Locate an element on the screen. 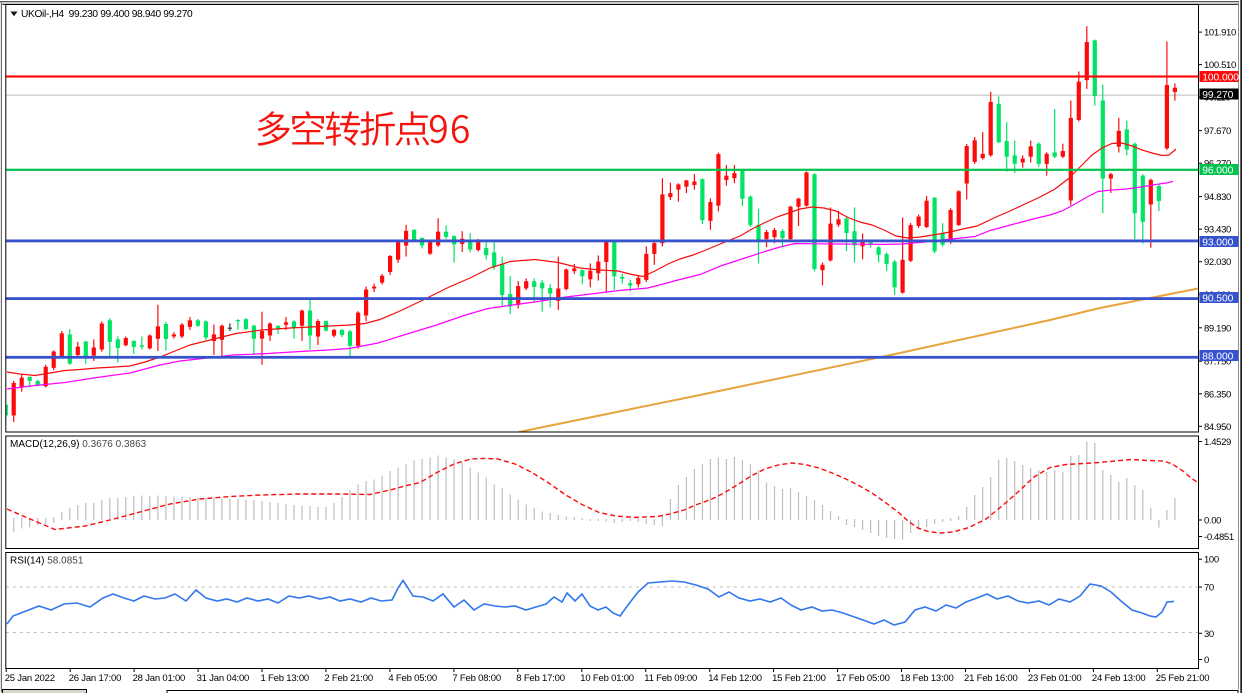 The image size is (1242, 693). svg-text: 25 Jan 2022 is located at coordinates (30, 678).